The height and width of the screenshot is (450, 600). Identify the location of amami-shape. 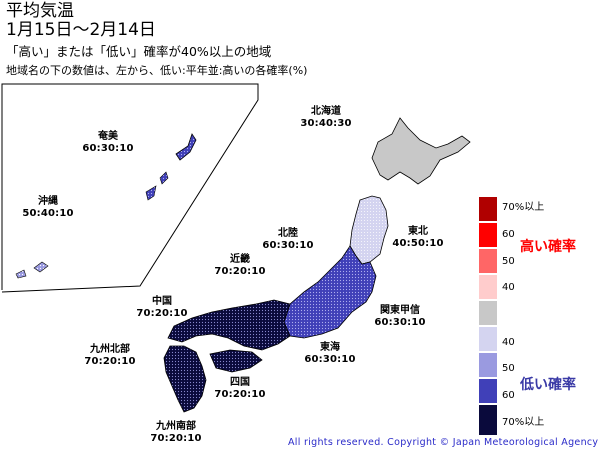
(186, 147).